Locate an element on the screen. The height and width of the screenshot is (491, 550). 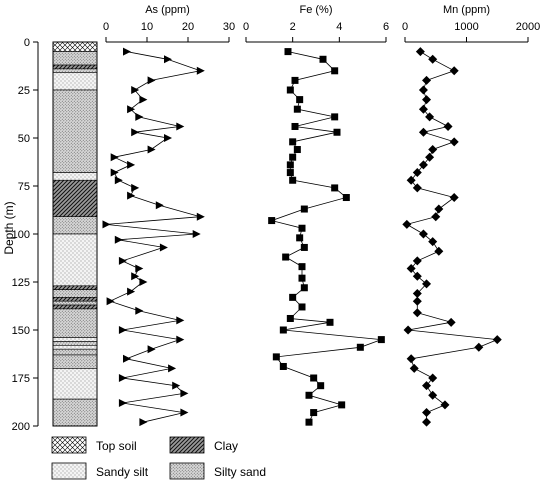
x-axis-label: As (ppm) is located at coordinates (167, 10).